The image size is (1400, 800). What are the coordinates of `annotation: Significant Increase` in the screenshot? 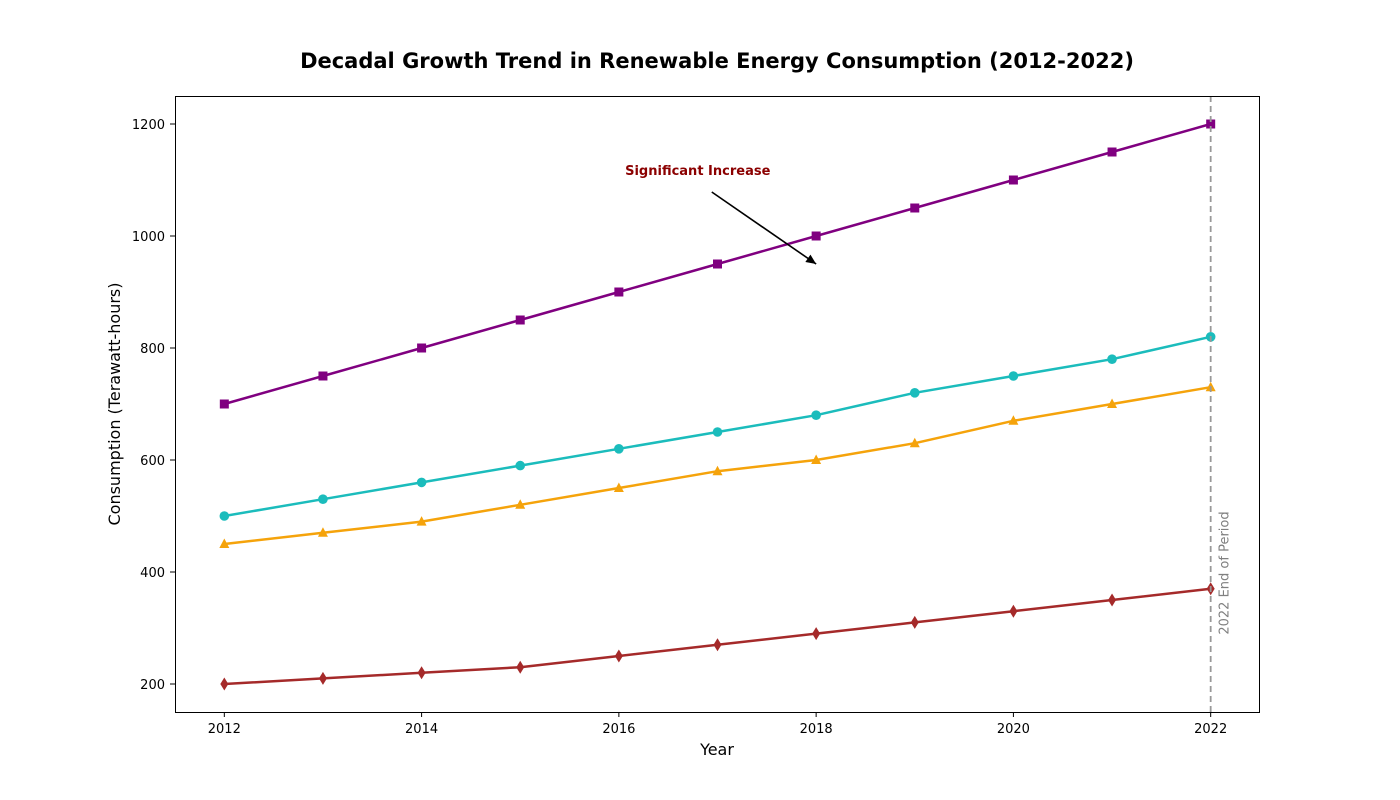 It's located at (721, 214).